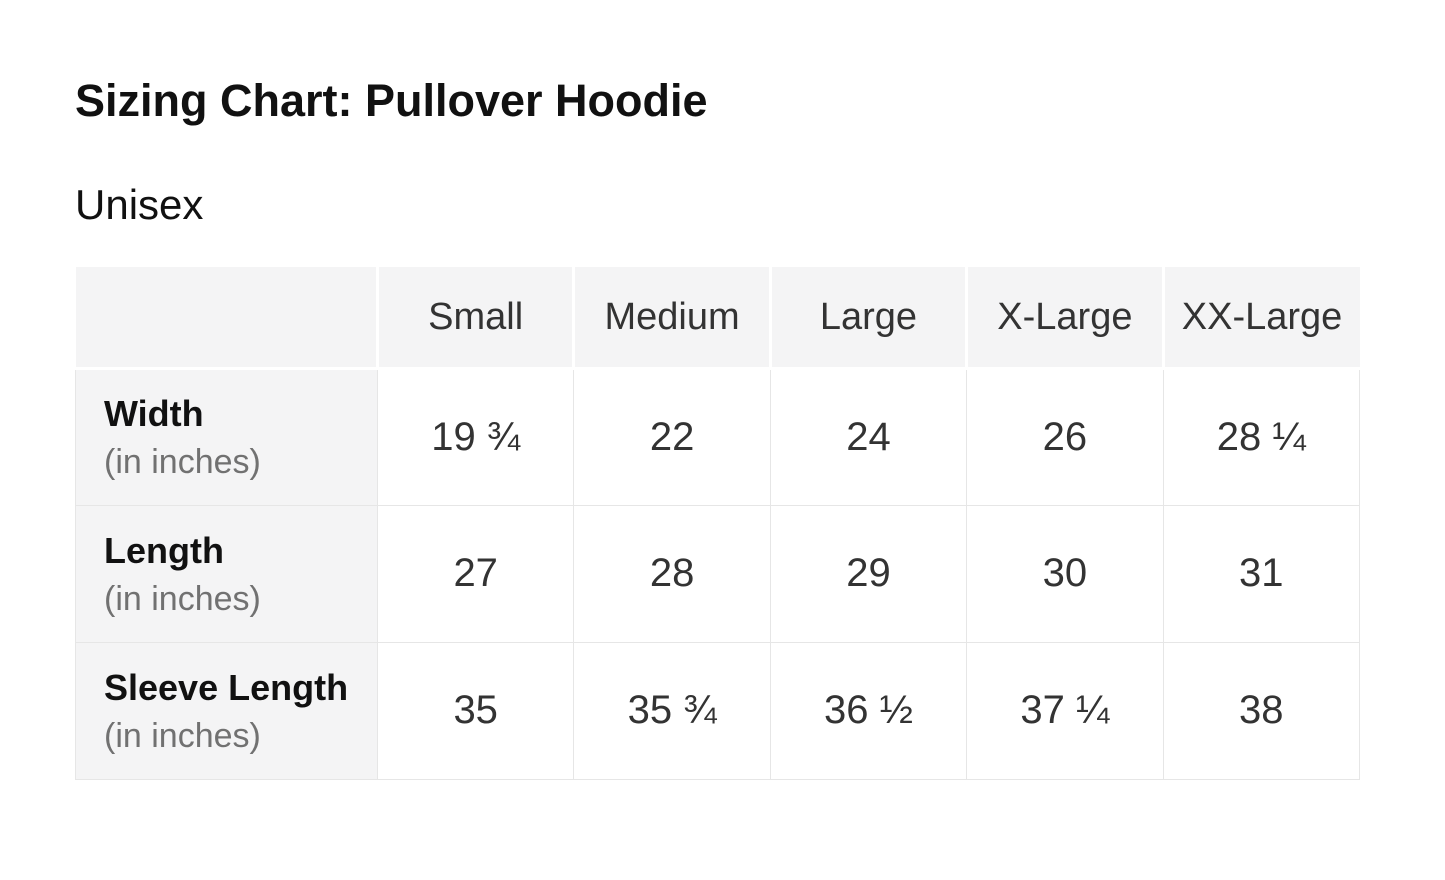 Image resolution: width=1445 pixels, height=880 pixels. Describe the element at coordinates (1065, 318) in the screenshot. I see `column-header-x-large: X-Large` at that location.